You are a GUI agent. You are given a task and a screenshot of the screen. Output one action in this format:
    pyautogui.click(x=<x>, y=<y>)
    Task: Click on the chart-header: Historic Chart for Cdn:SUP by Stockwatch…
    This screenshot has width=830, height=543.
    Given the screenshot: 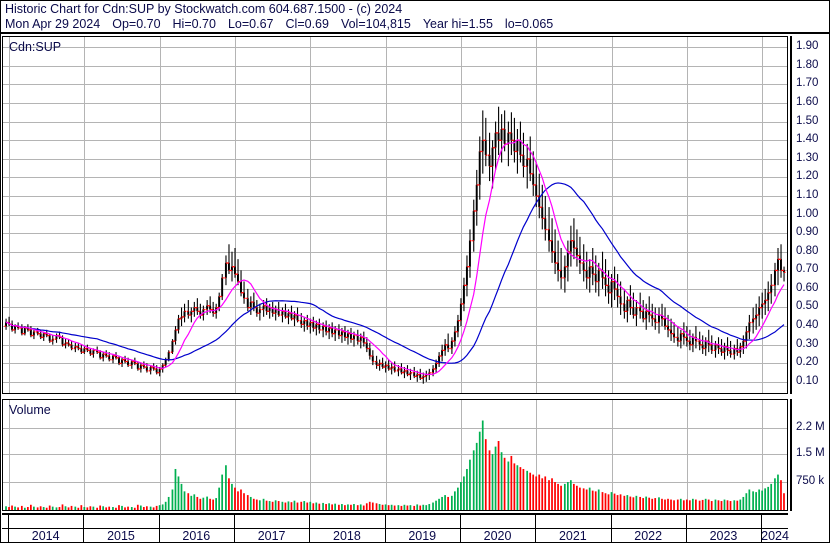 What is the action you would take?
    pyautogui.click(x=415, y=17)
    